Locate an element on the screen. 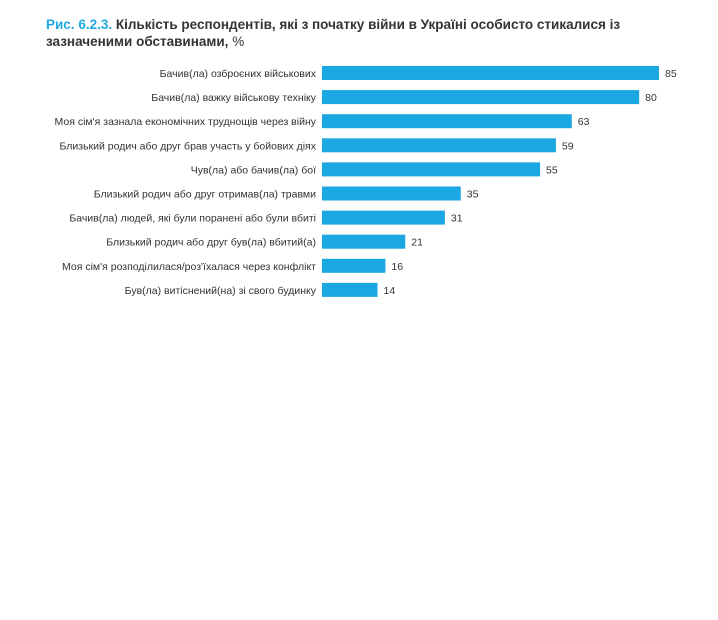 This screenshot has height=620, width=718. data-label: 16 is located at coordinates (397, 267).